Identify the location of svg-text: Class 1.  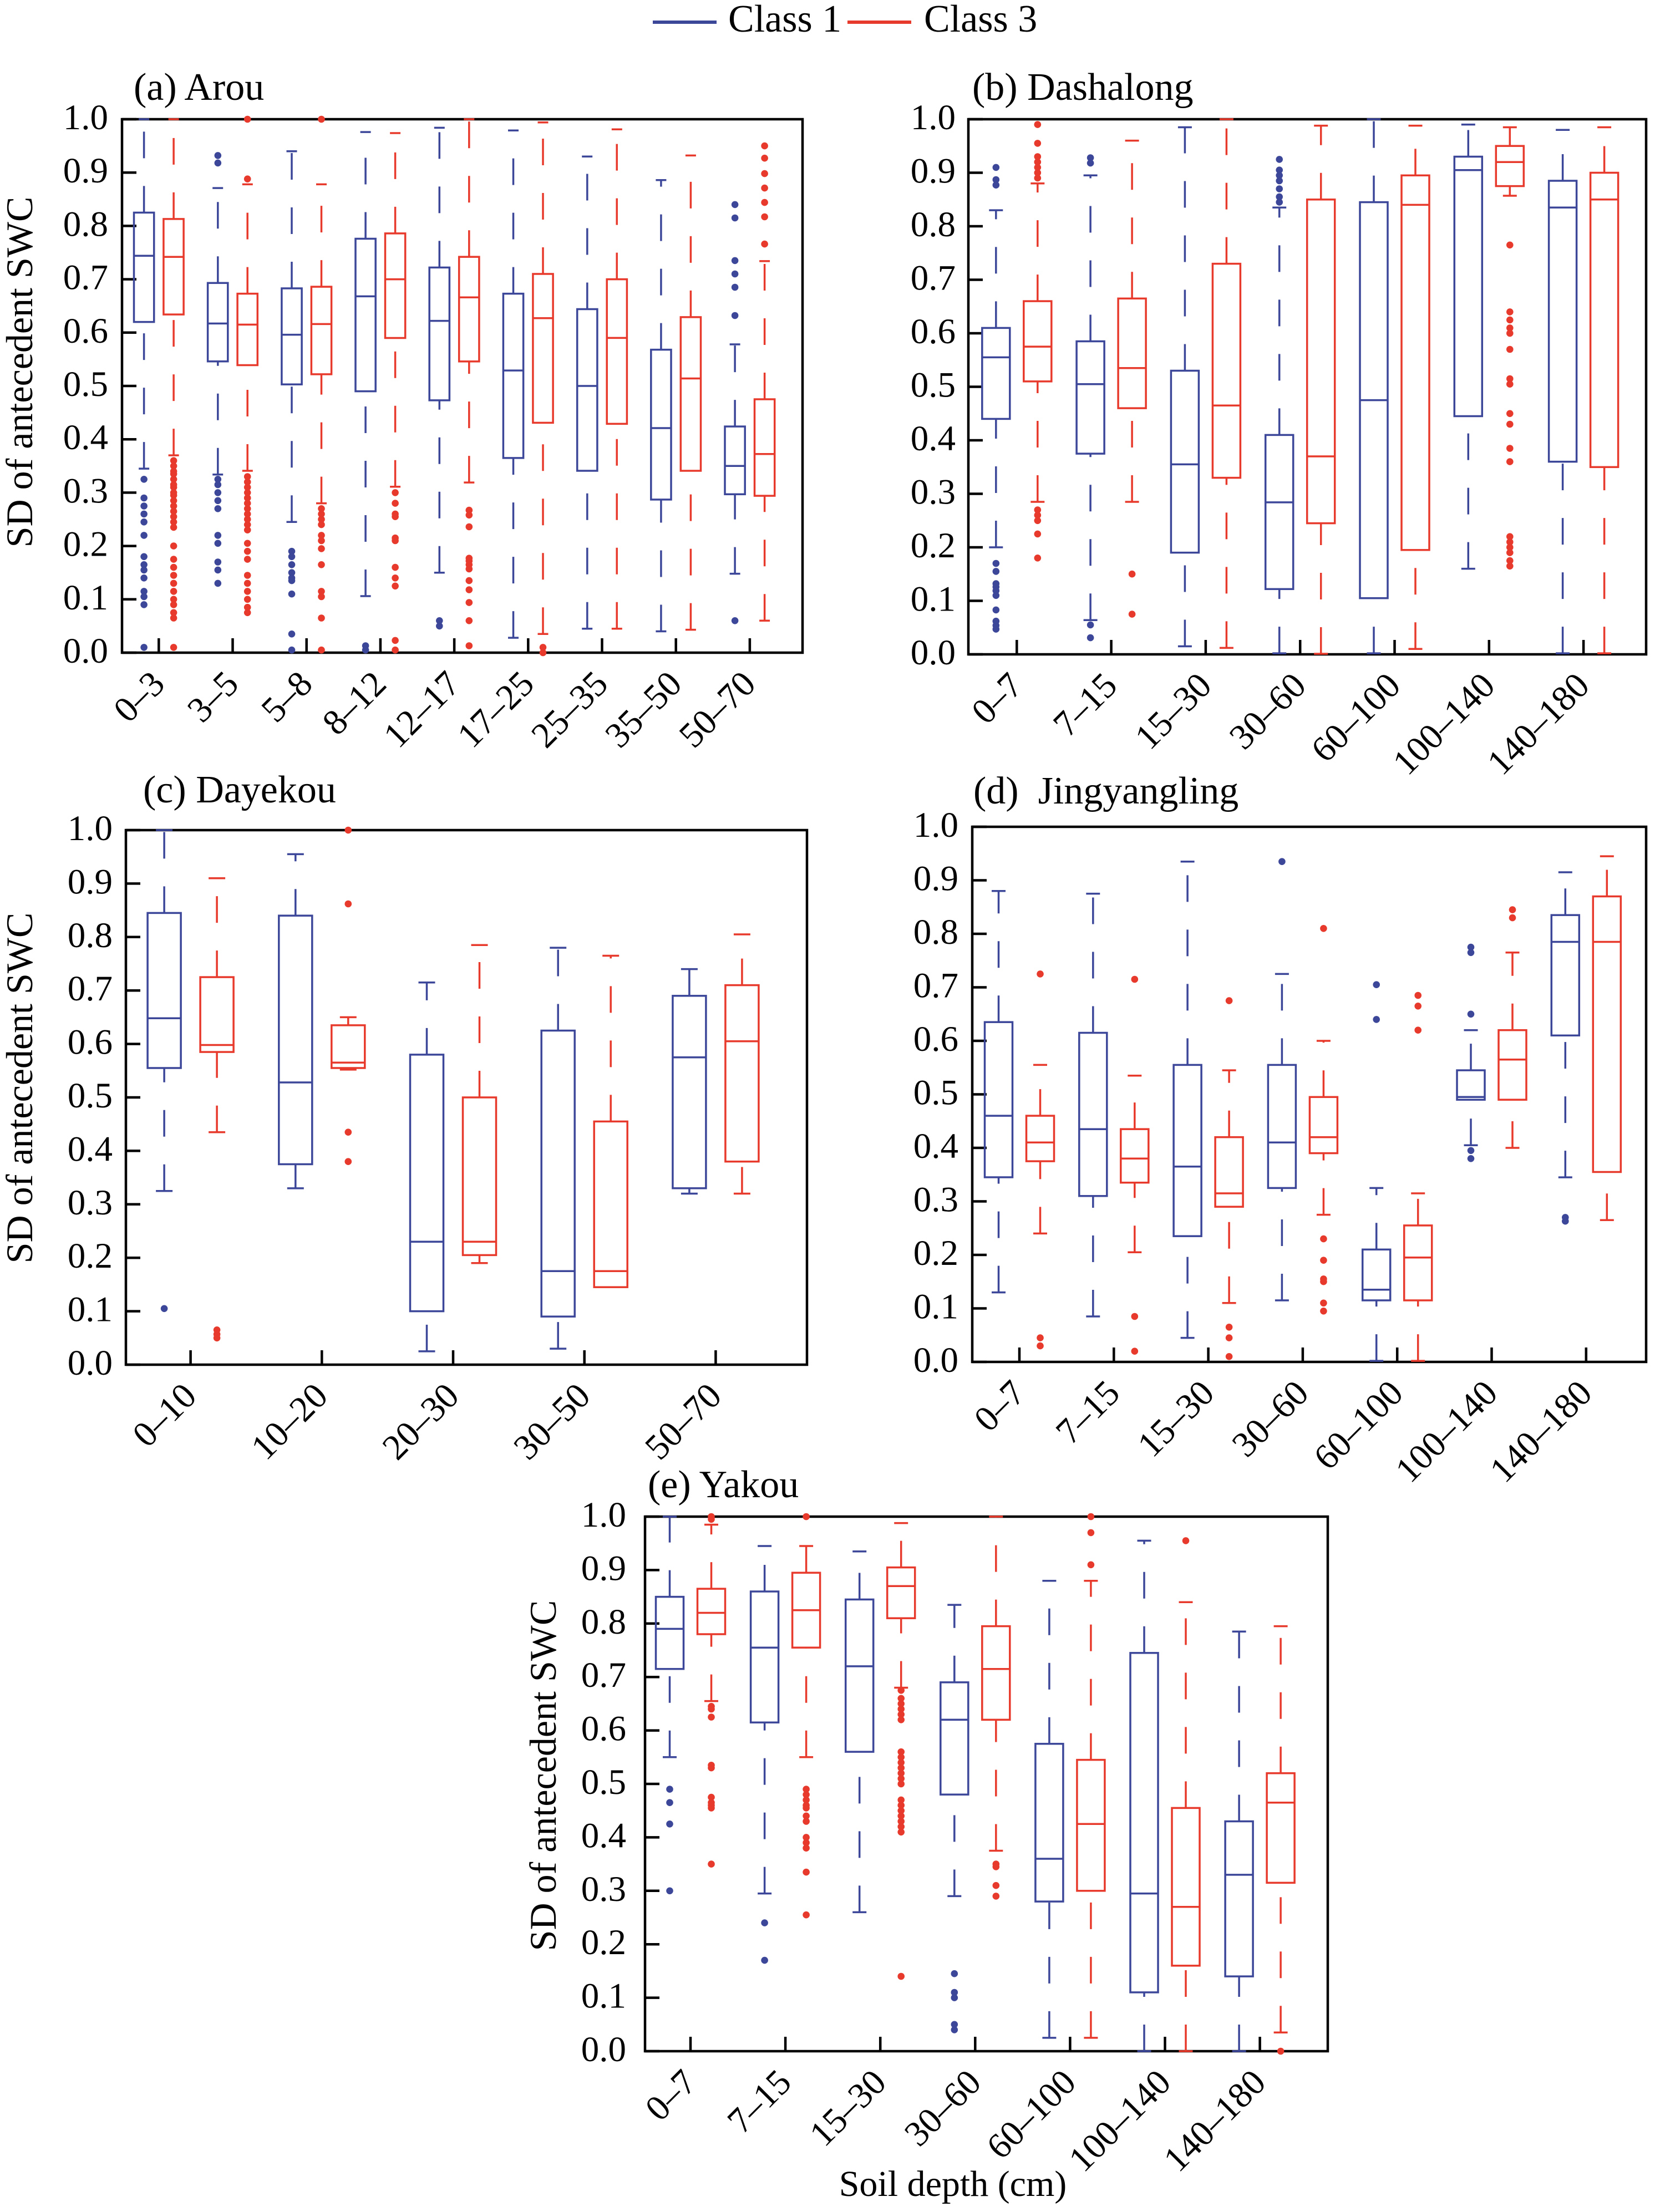
(784, 20).